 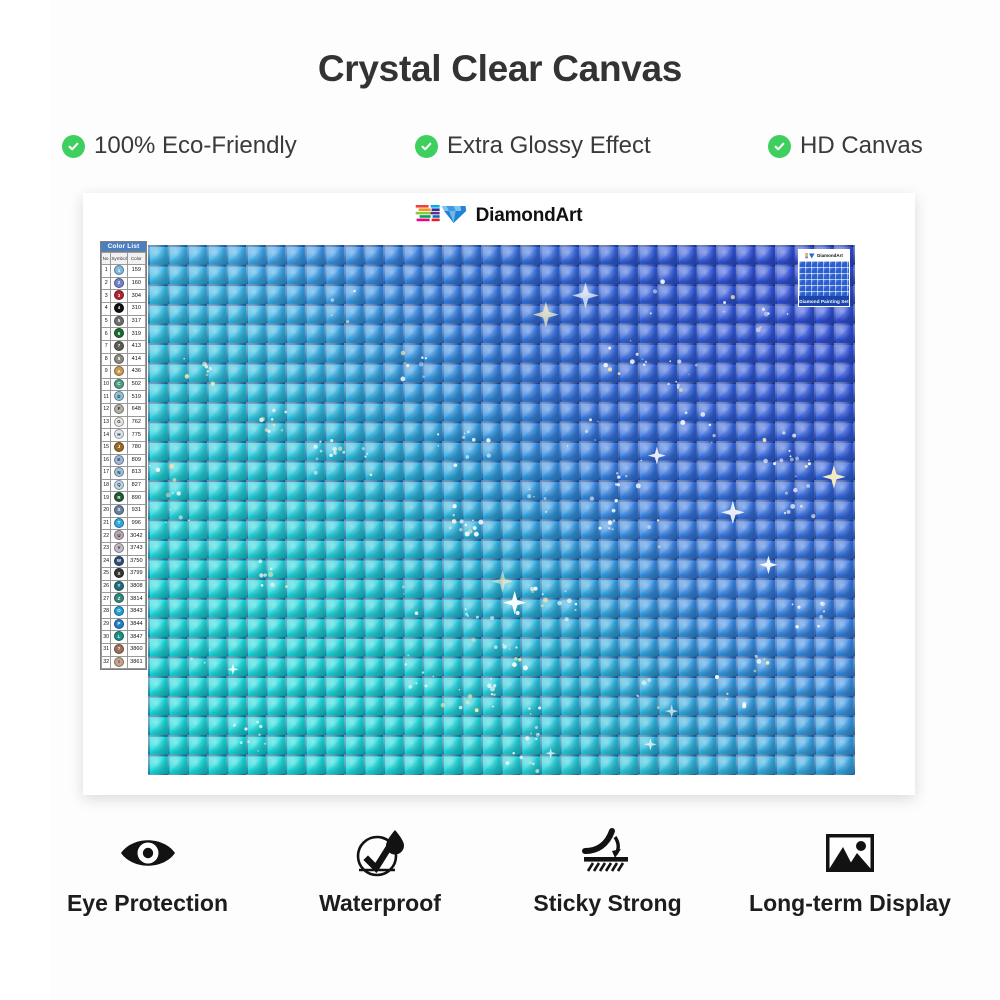 I want to click on row-number: 14, so click(x=106, y=435).